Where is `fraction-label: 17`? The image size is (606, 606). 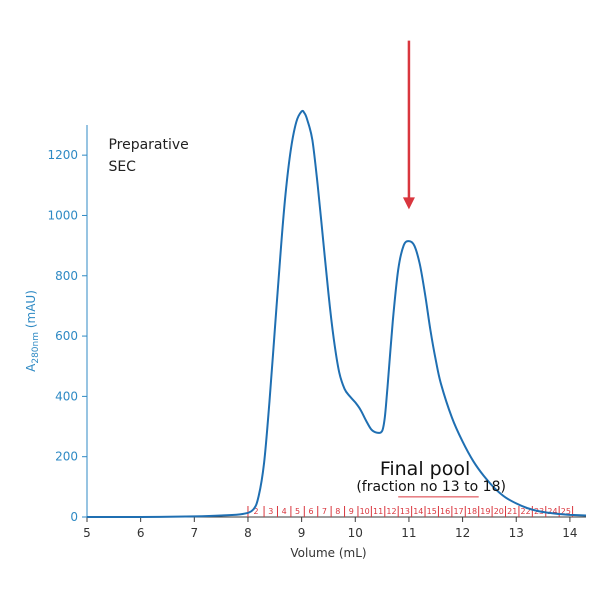 fraction-label: 17 is located at coordinates (458, 511).